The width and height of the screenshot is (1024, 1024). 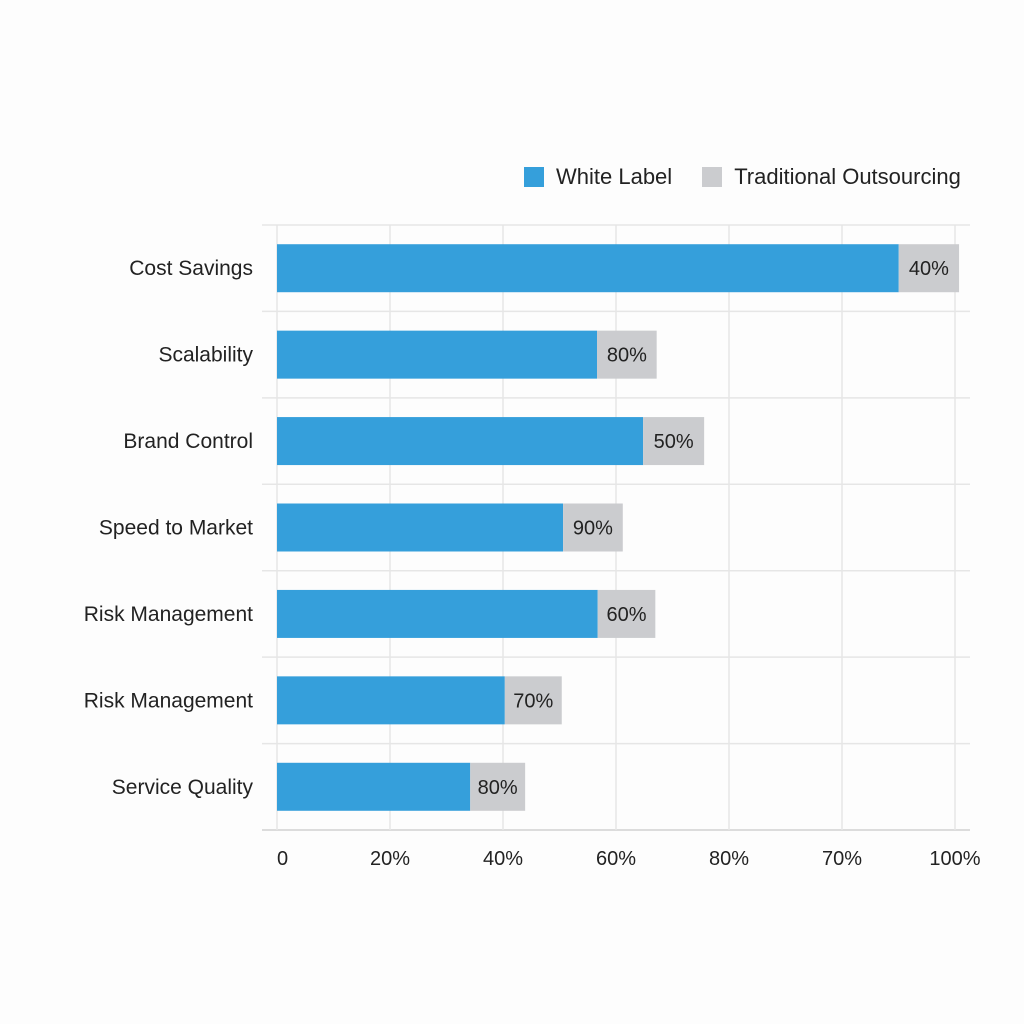 What do you see at coordinates (503, 859) in the screenshot?
I see `x-tick-label: 40%` at bounding box center [503, 859].